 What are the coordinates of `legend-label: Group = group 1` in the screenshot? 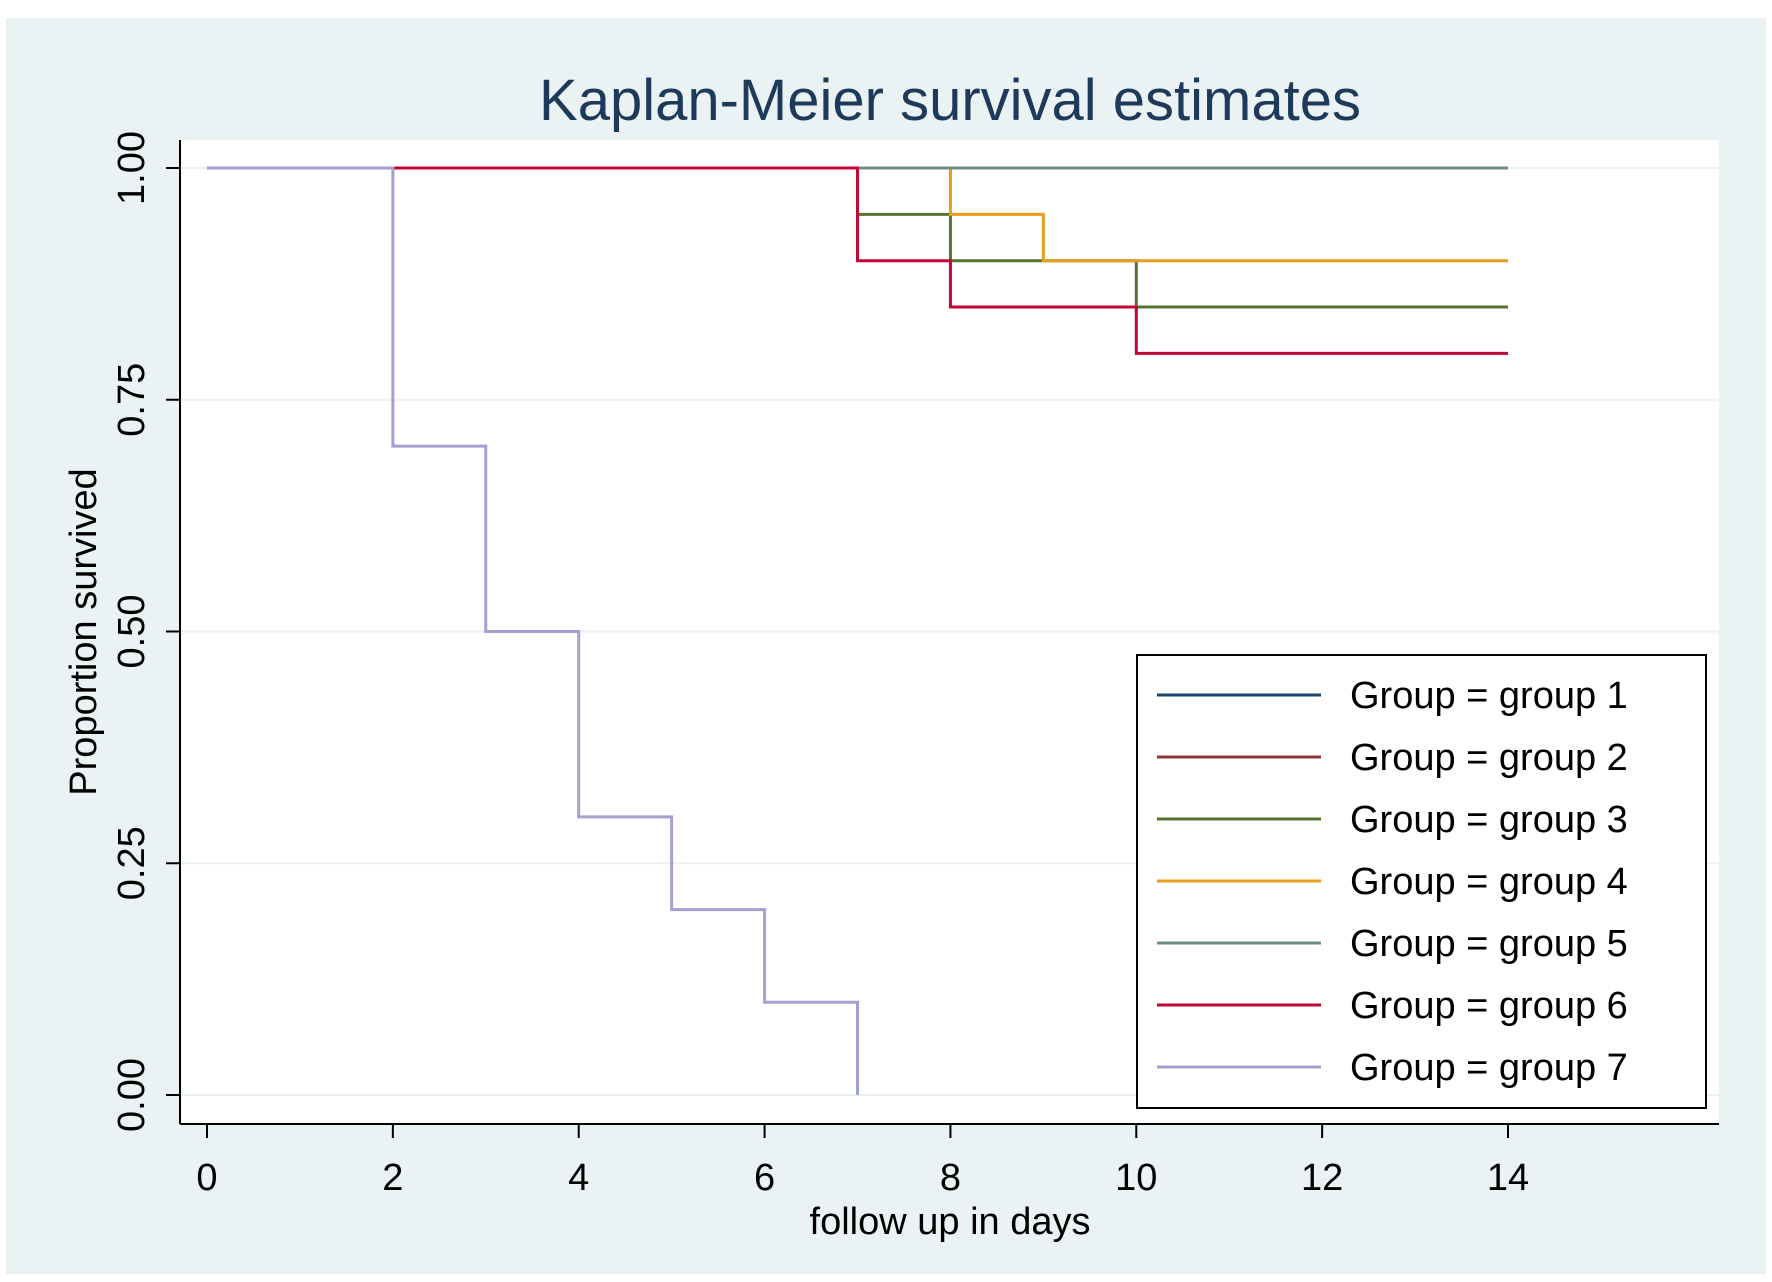 It's located at (1489, 696).